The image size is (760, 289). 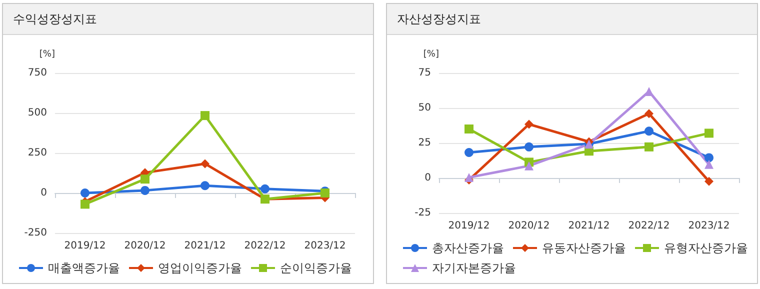 What do you see at coordinates (424, 143) in the screenshot?
I see `y-tick-label: 25` at bounding box center [424, 143].